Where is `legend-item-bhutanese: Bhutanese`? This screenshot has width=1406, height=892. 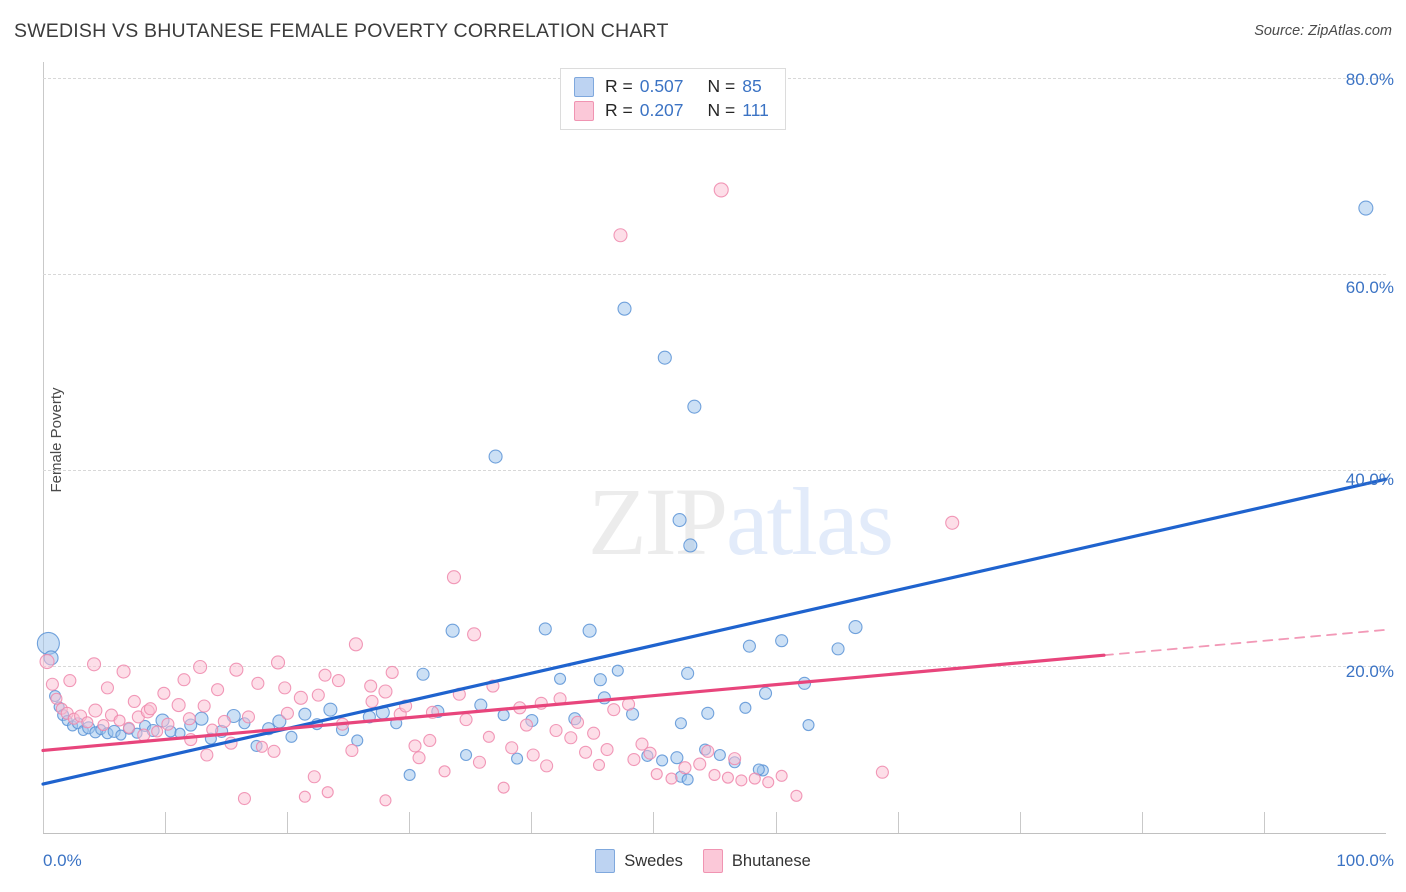
legend-item-bhutanese: Bhutanese is located at coordinates (756, 861).